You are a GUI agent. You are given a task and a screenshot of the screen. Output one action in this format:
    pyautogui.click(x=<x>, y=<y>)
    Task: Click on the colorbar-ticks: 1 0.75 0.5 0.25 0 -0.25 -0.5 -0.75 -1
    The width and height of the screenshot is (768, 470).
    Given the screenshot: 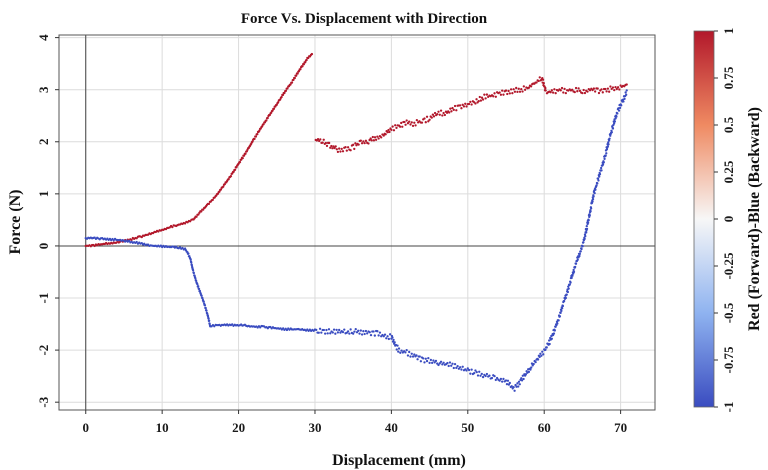 What is the action you would take?
    pyautogui.click(x=725, y=220)
    